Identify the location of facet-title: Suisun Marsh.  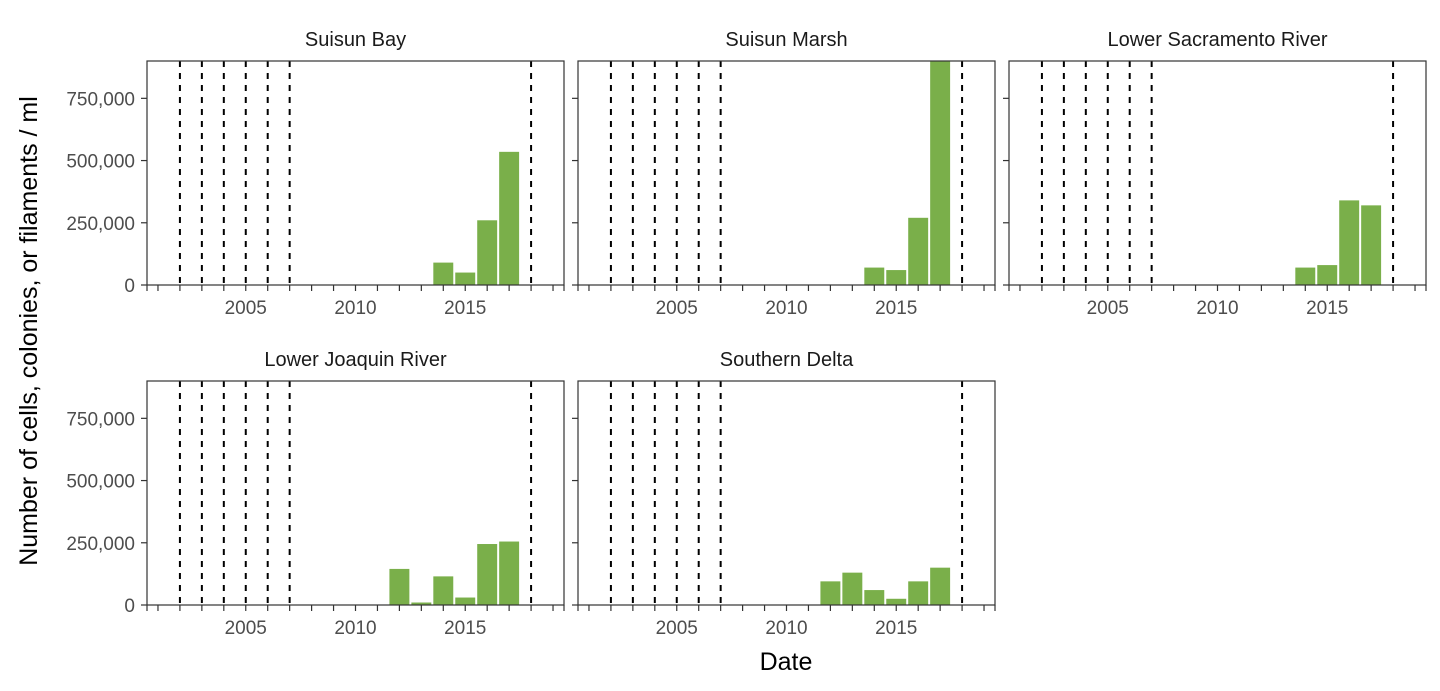
(786, 40).